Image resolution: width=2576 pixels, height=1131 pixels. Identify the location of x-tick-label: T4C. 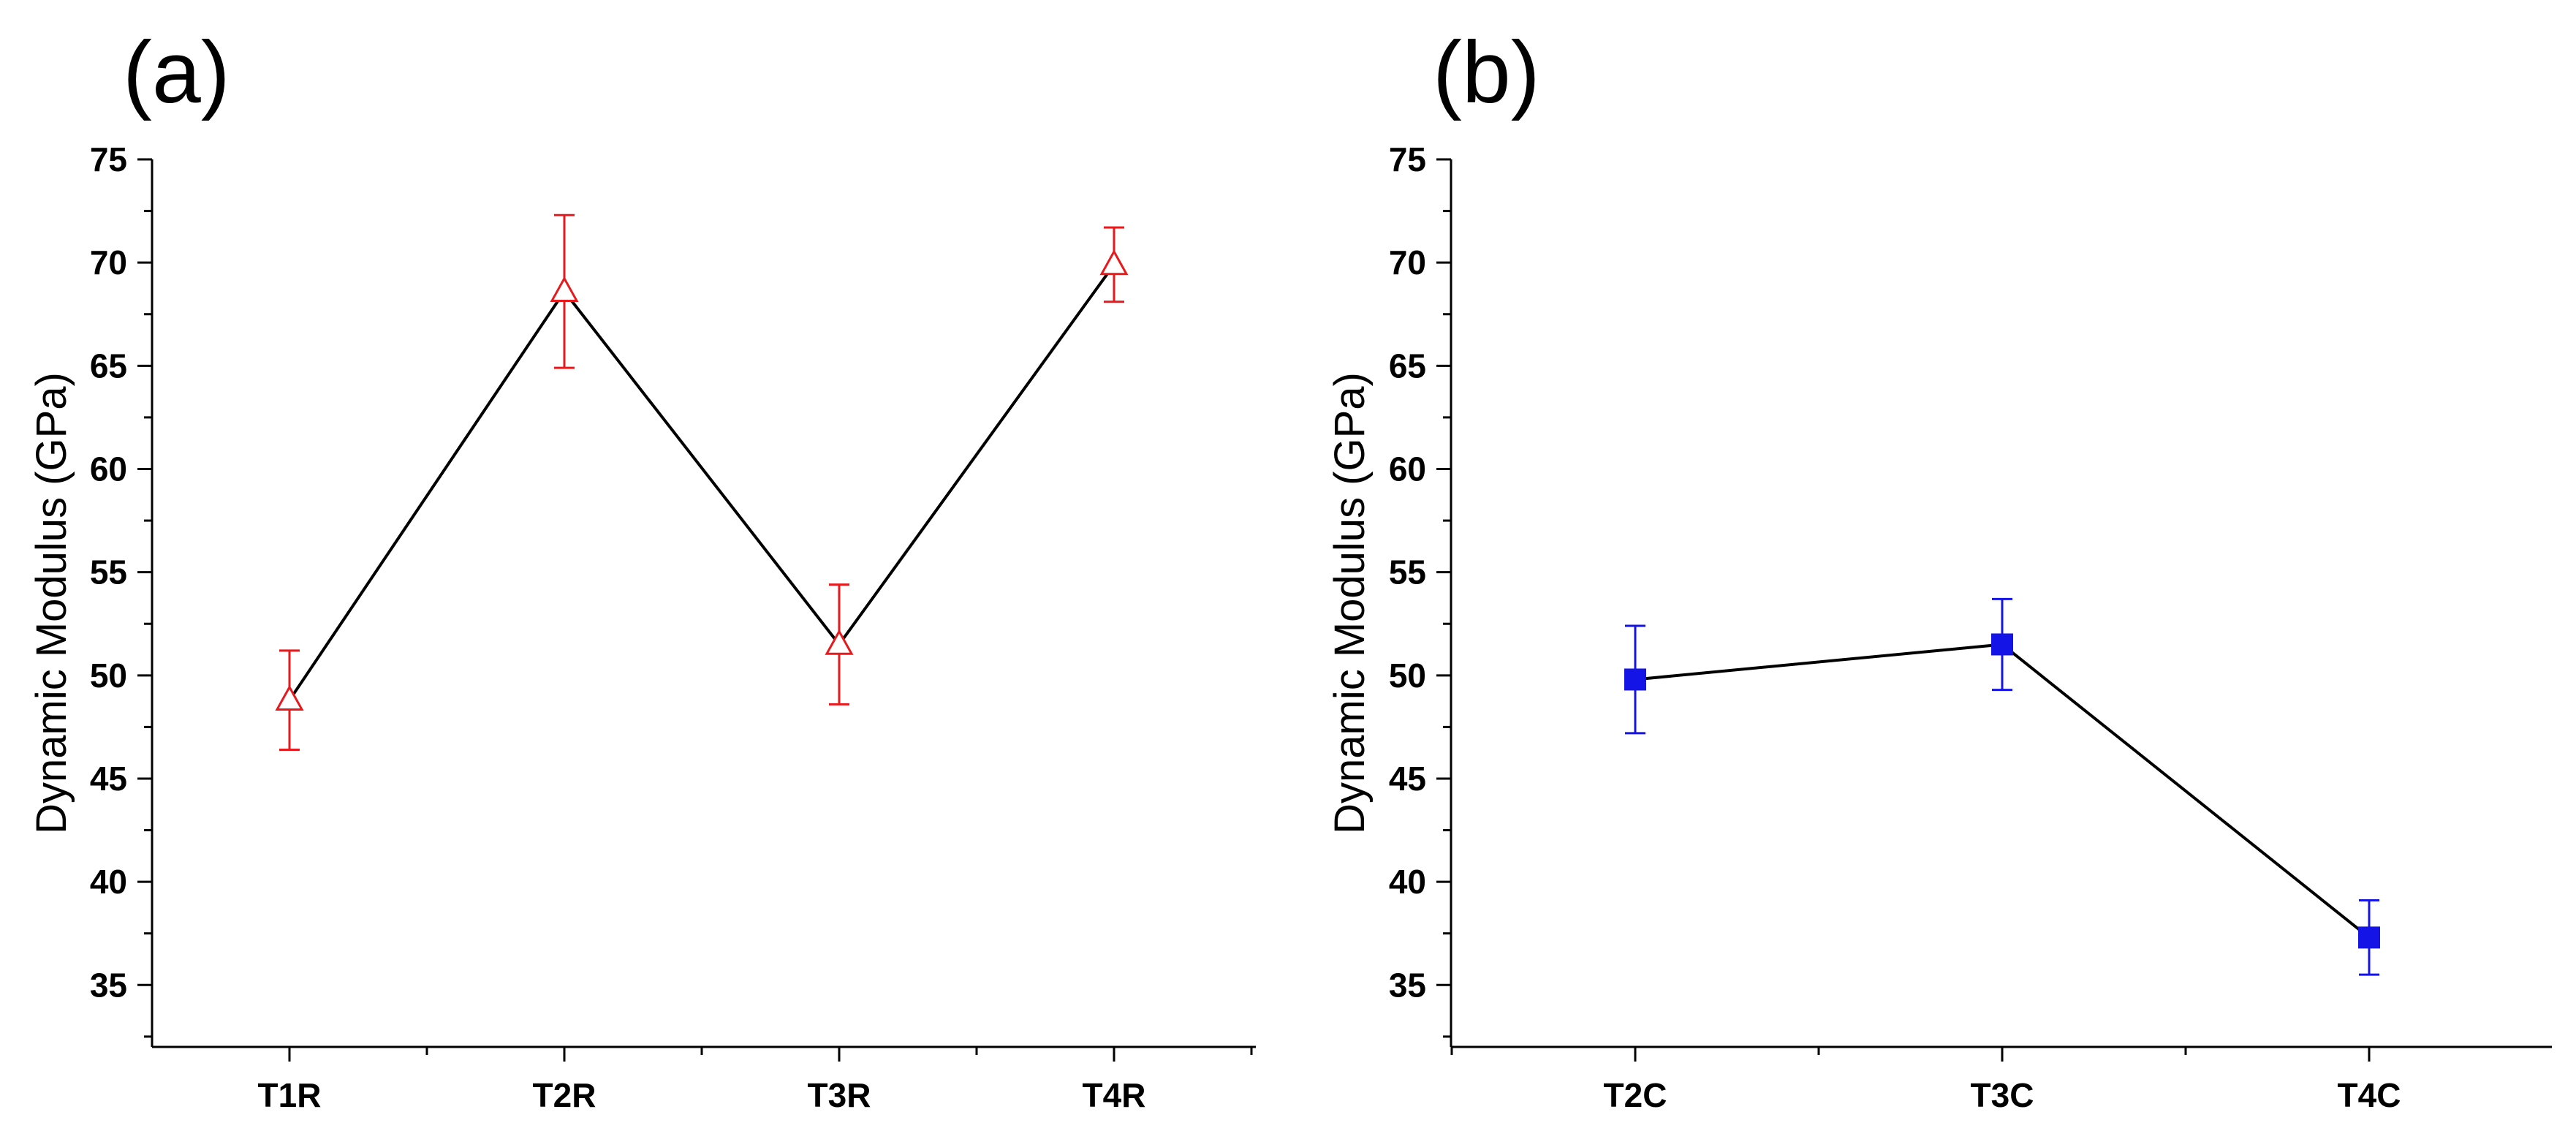
(2369, 1095).